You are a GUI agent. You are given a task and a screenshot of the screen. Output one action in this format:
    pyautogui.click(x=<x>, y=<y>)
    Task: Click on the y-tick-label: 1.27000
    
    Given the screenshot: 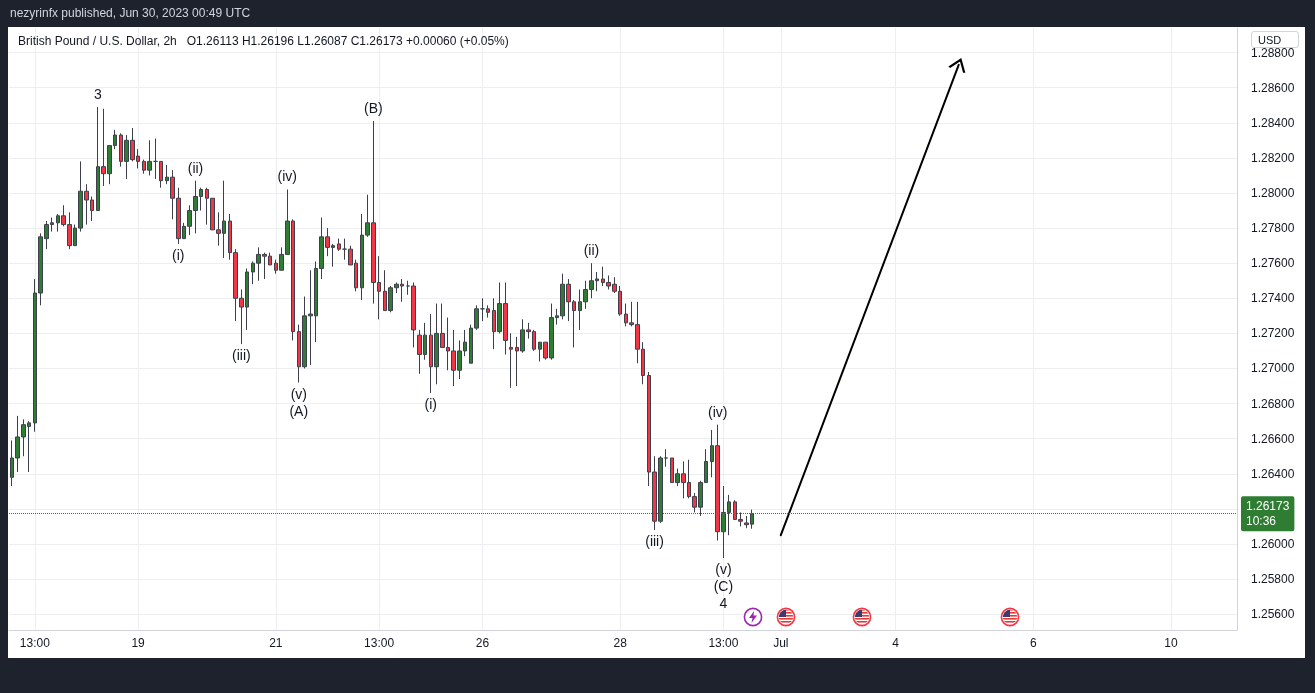 What is the action you would take?
    pyautogui.click(x=1273, y=368)
    